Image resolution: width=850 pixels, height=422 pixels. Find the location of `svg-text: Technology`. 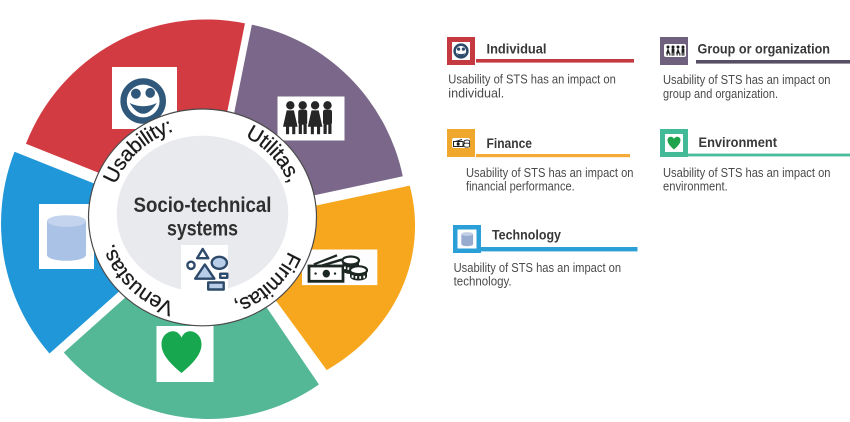

svg-text: Technology is located at coordinates (526, 235).